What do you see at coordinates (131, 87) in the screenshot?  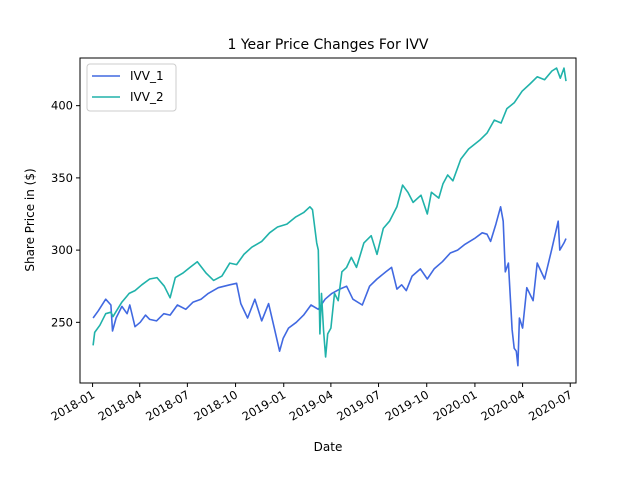 I see `legend: IVV_1 IVV_2` at bounding box center [131, 87].